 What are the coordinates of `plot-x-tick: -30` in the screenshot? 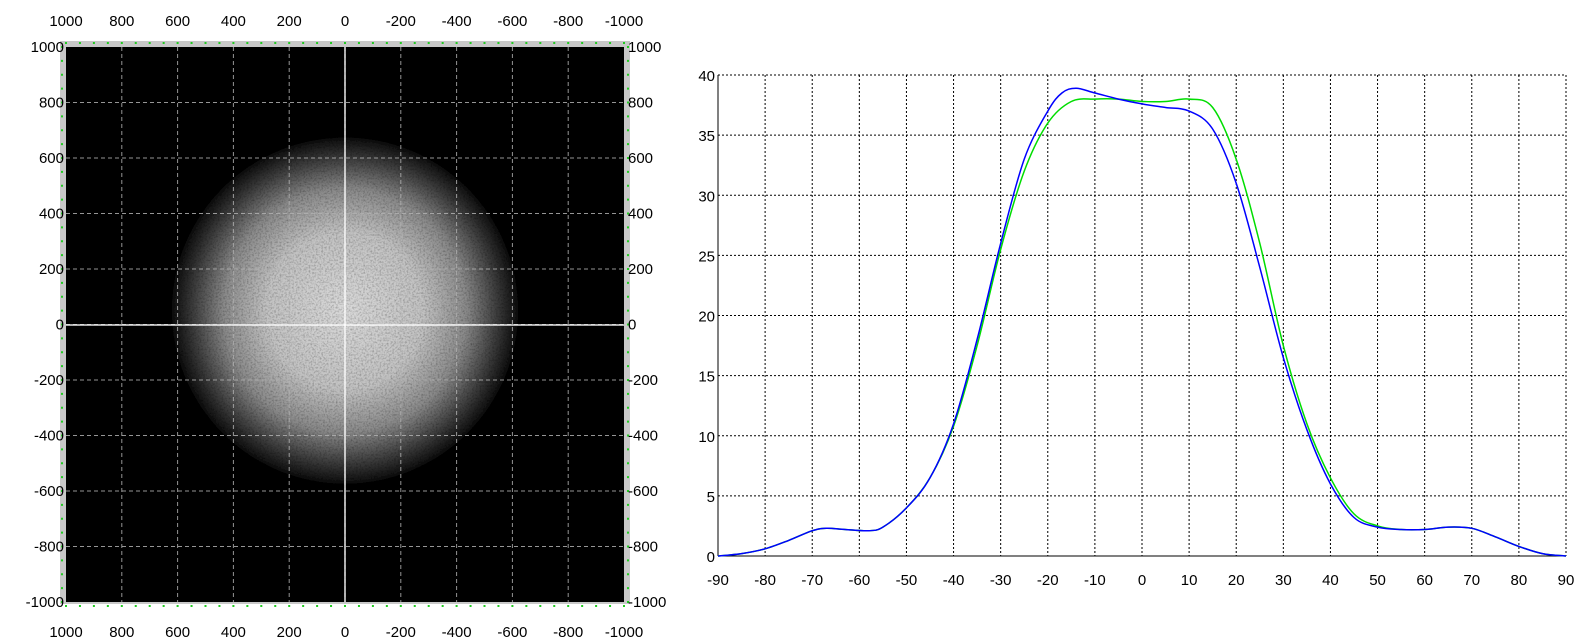 It's located at (1001, 580).